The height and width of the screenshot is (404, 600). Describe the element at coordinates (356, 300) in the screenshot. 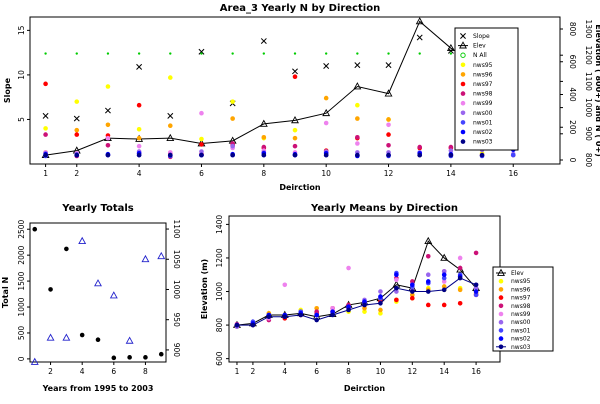

I see `chart3-series-nws02` at that location.